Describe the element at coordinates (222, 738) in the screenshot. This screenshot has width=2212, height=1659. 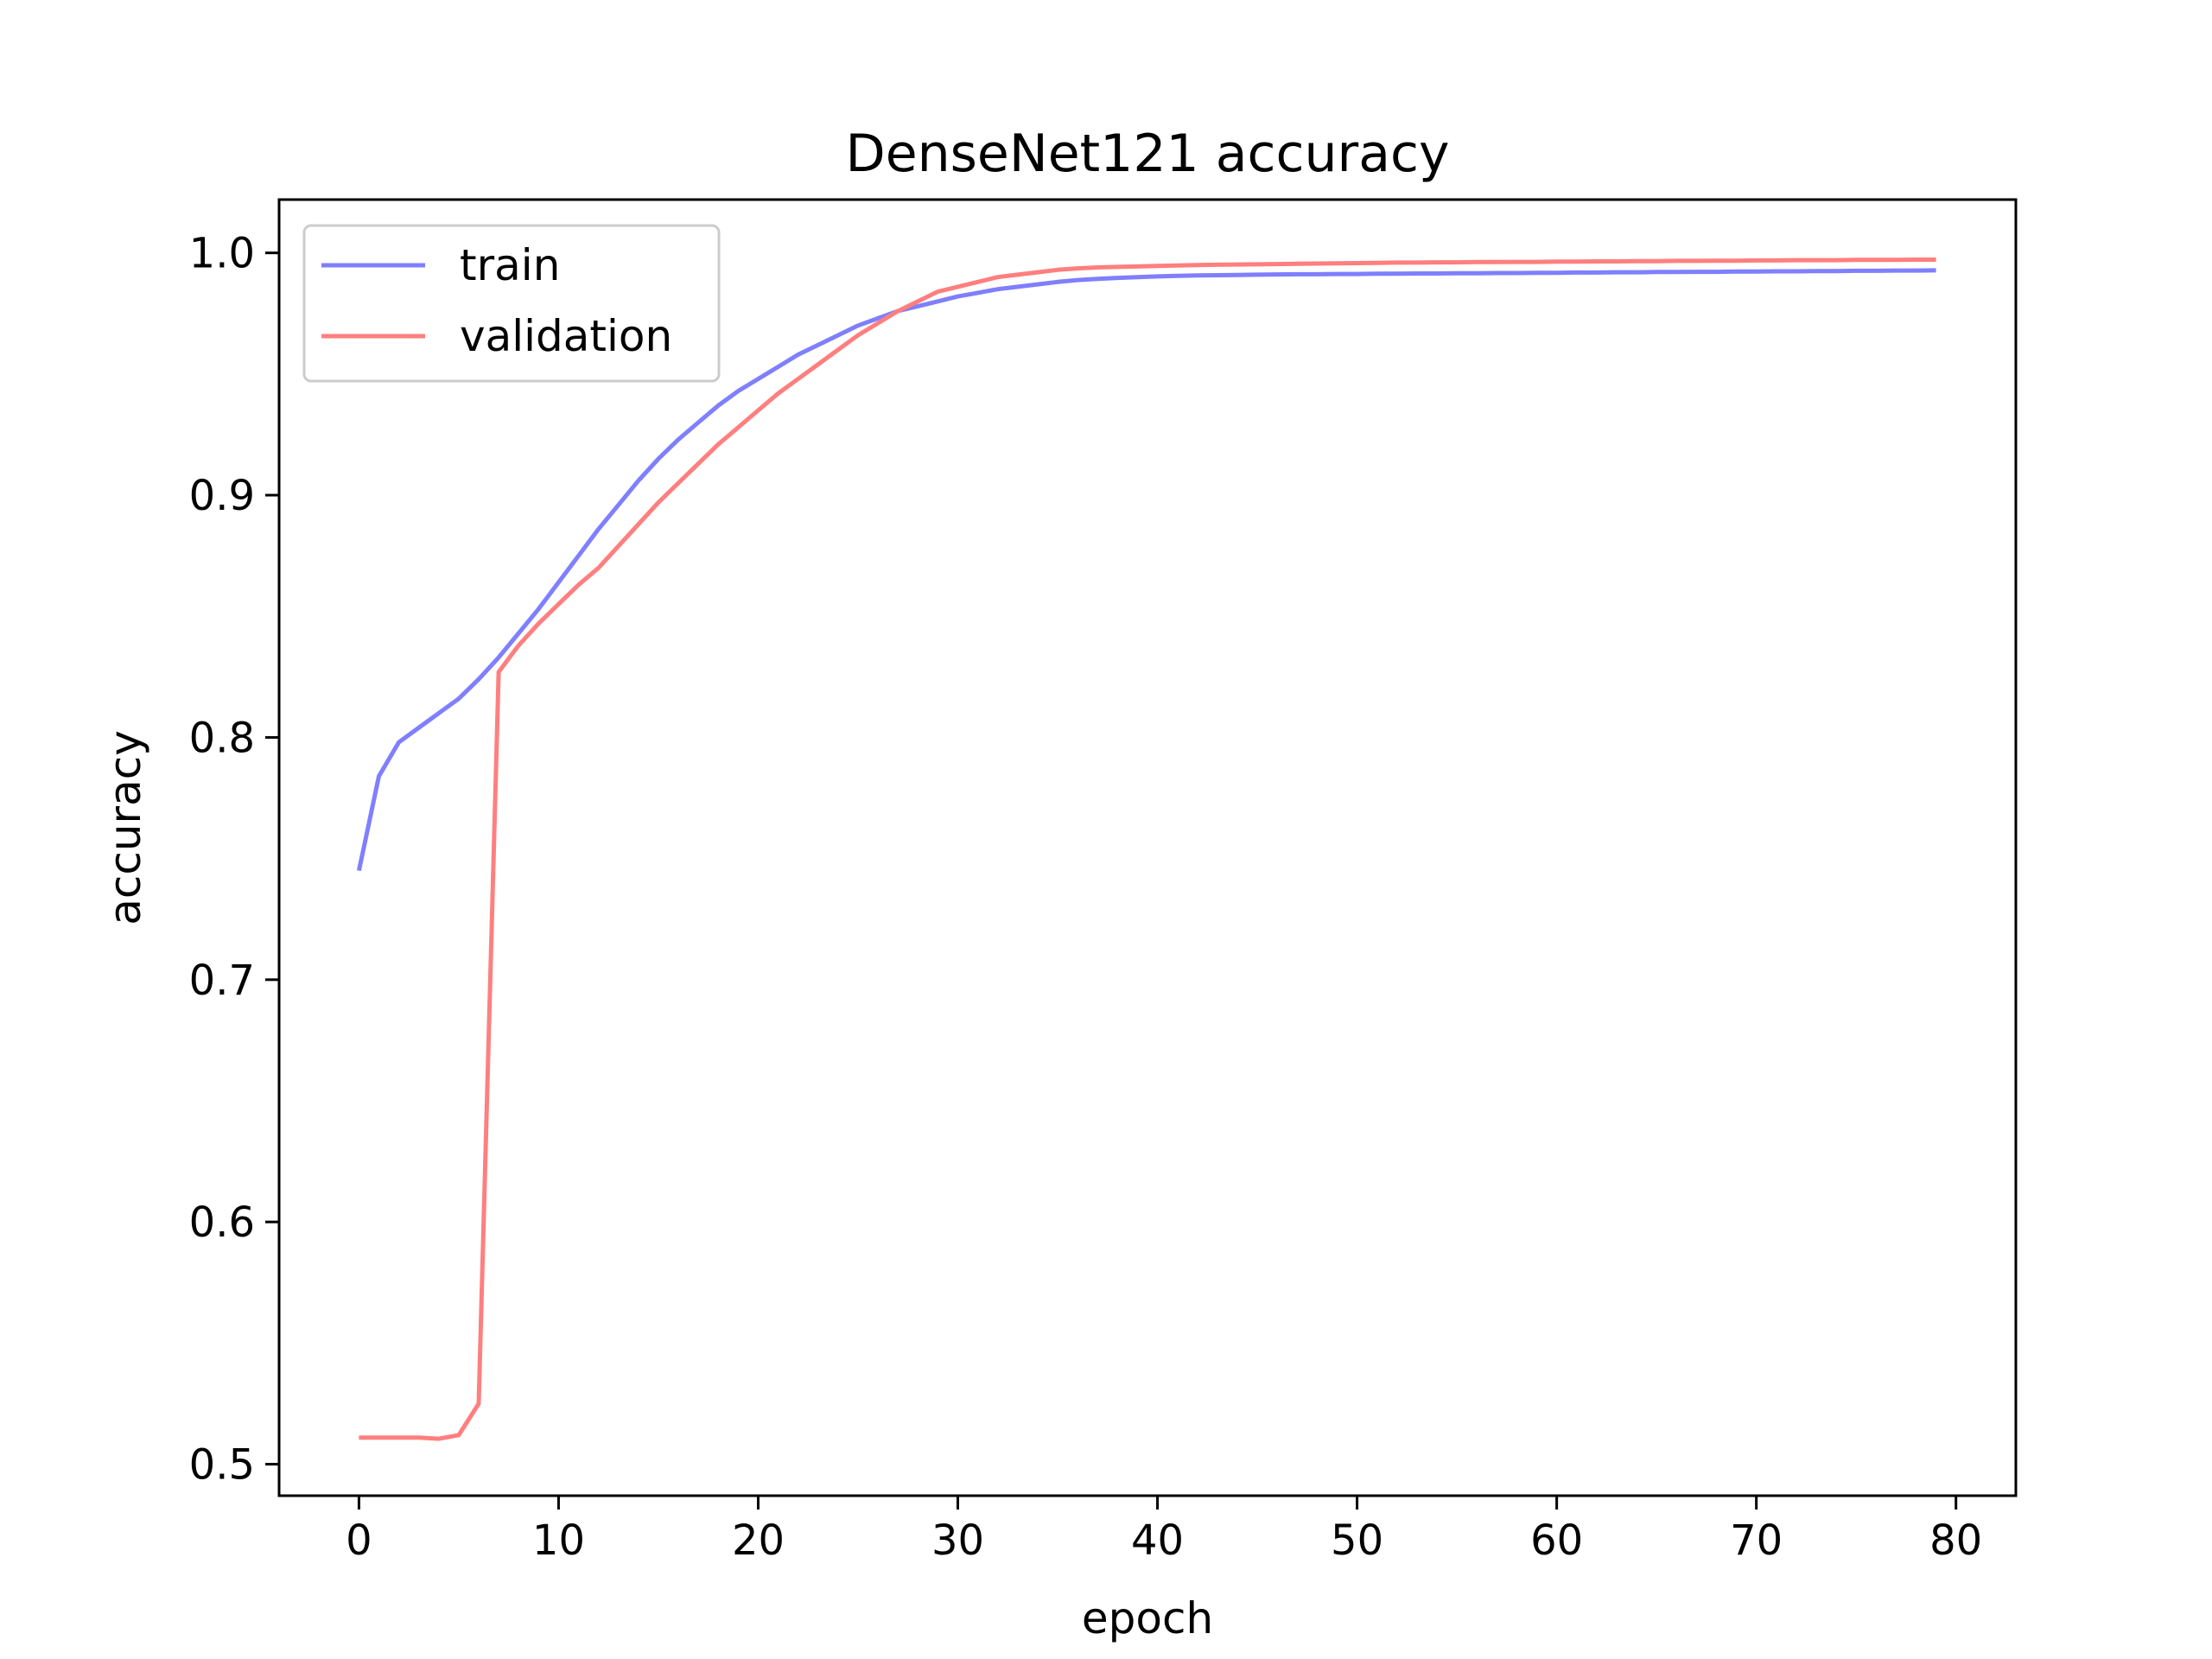
I see `y-tick-label: 0.8` at that location.